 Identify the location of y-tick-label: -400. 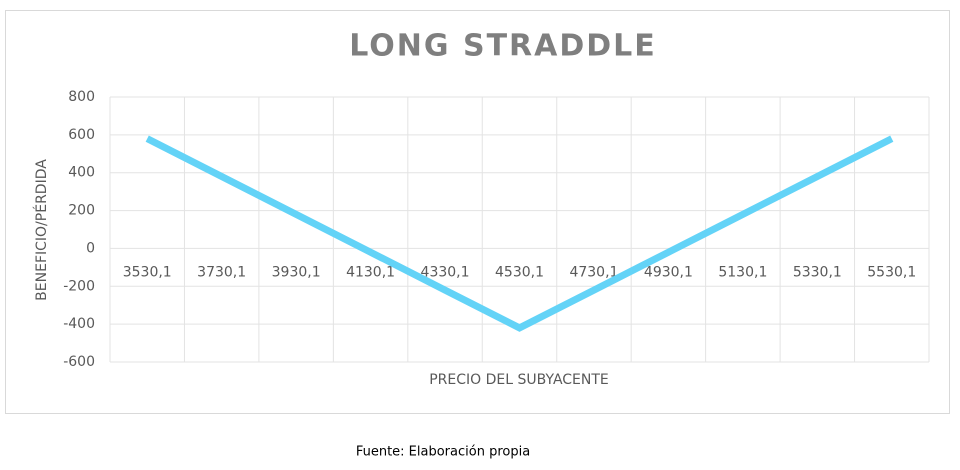
(79, 324).